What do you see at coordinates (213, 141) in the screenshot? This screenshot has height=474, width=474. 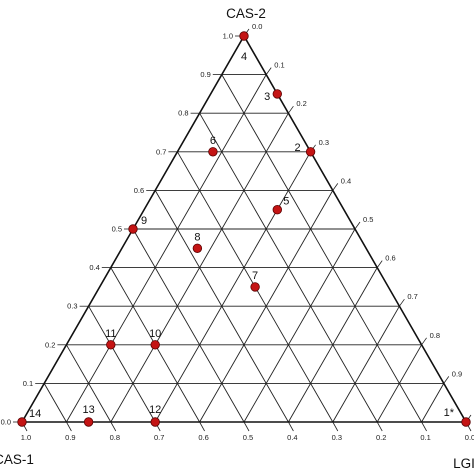 I see `point-label: 6` at bounding box center [213, 141].